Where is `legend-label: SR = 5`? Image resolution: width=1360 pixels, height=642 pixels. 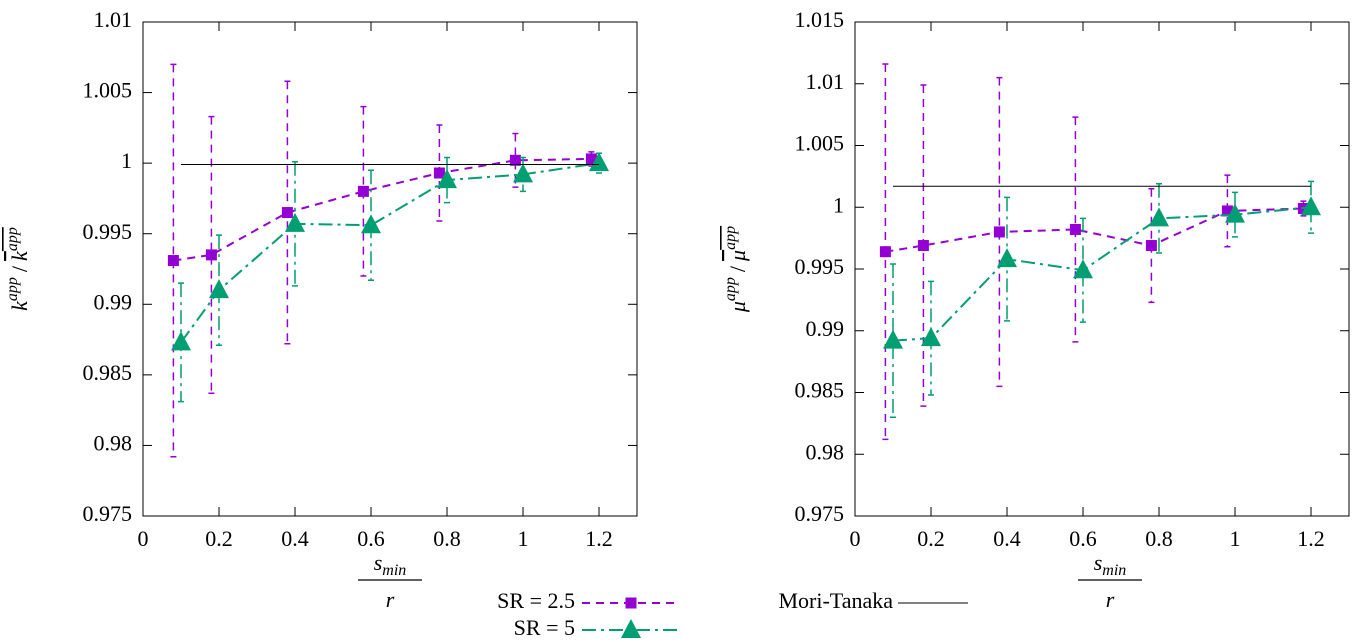
legend-label: SR = 5 is located at coordinates (544, 627).